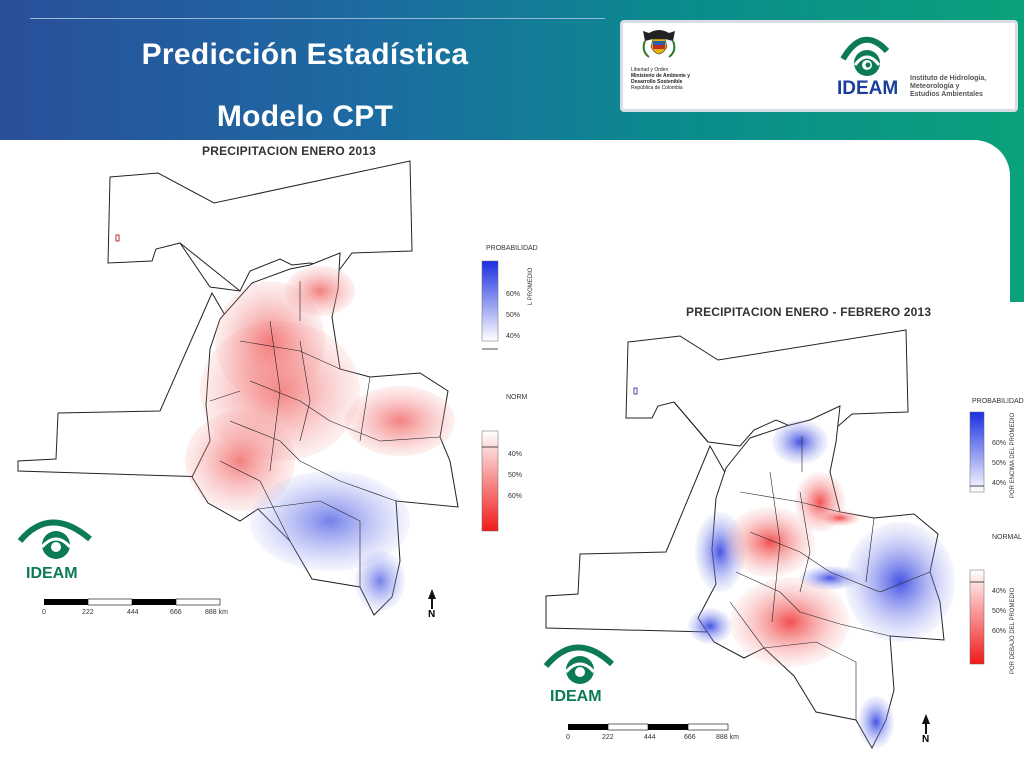 The width and height of the screenshot is (1024, 768). I want to click on legend-side-label: POR ENCIMA DEL PROMEDIO, so click(1013, 455).